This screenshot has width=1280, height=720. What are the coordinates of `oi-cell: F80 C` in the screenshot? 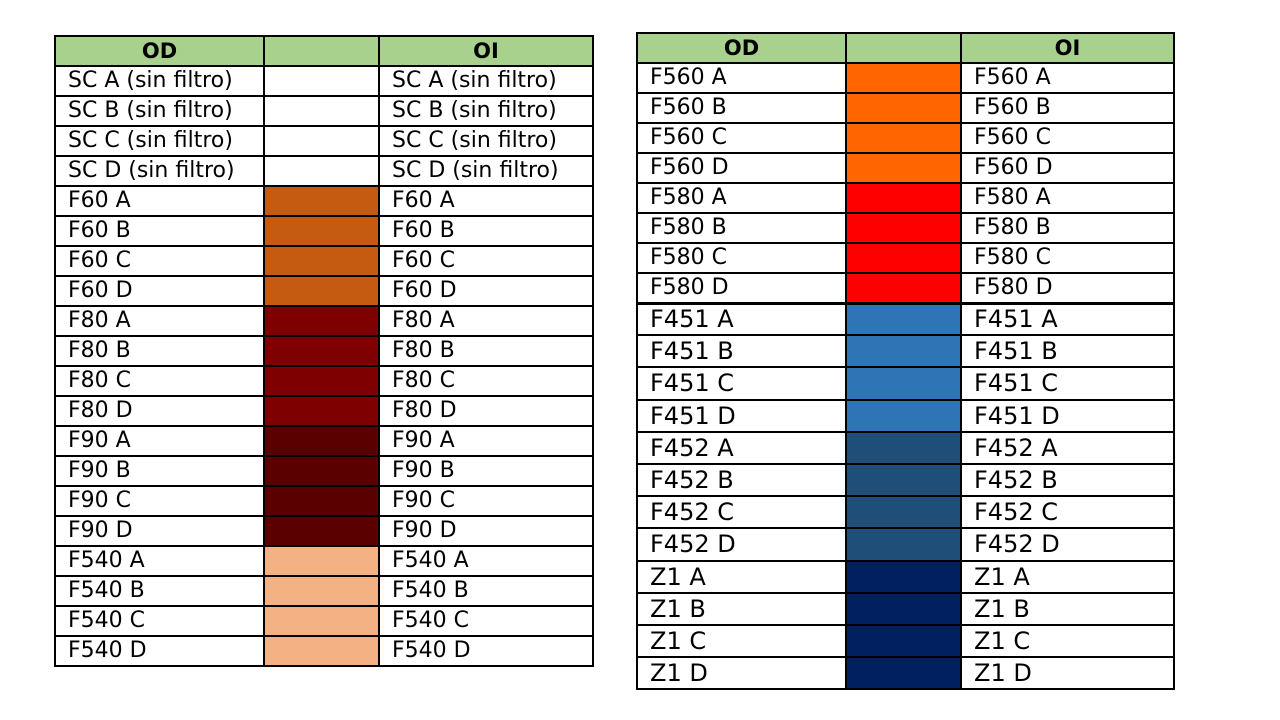 It's located at (486, 381).